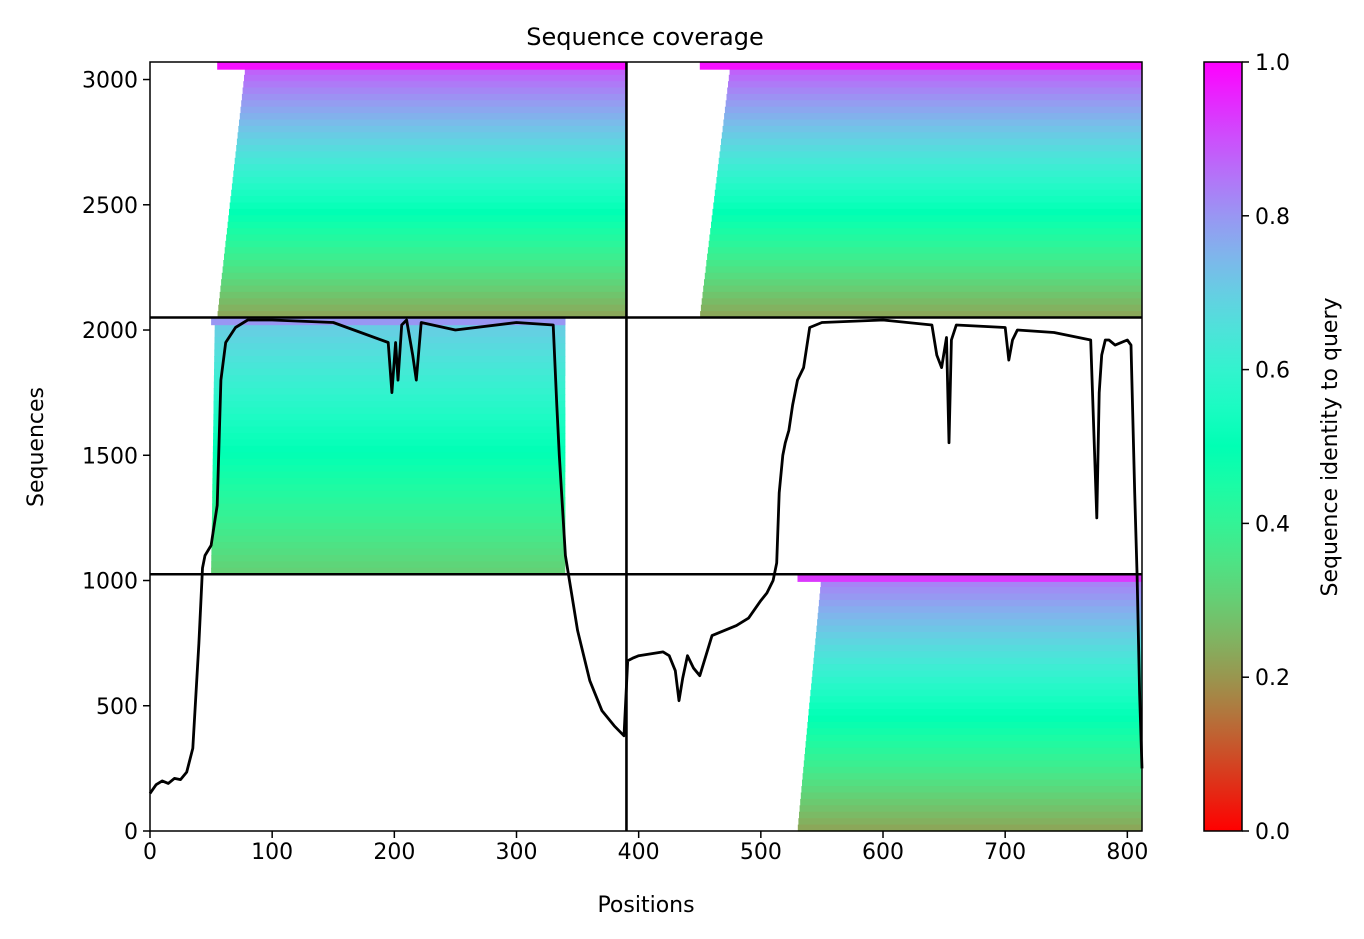 This screenshot has width=1364, height=939. What do you see at coordinates (1266, 448) in the screenshot?
I see `colorbar-ticks: 0.0 0.2 0.4 0.6 0.8 1.0` at bounding box center [1266, 448].